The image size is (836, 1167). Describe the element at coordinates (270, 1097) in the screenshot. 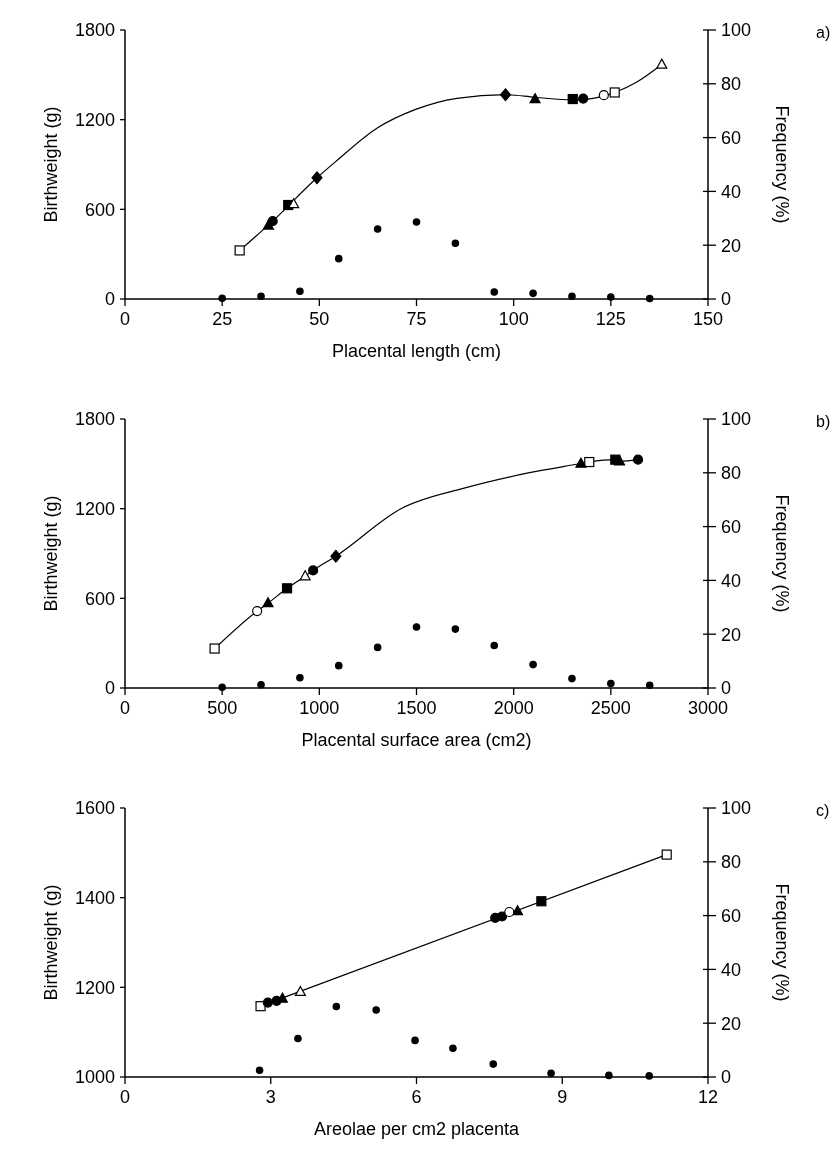

I see `x-tick-label: 3` at that location.